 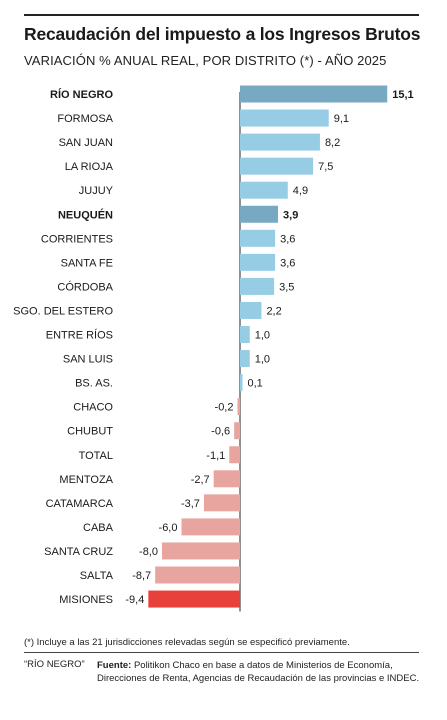 I want to click on category-label: CABA, so click(x=98, y=528).